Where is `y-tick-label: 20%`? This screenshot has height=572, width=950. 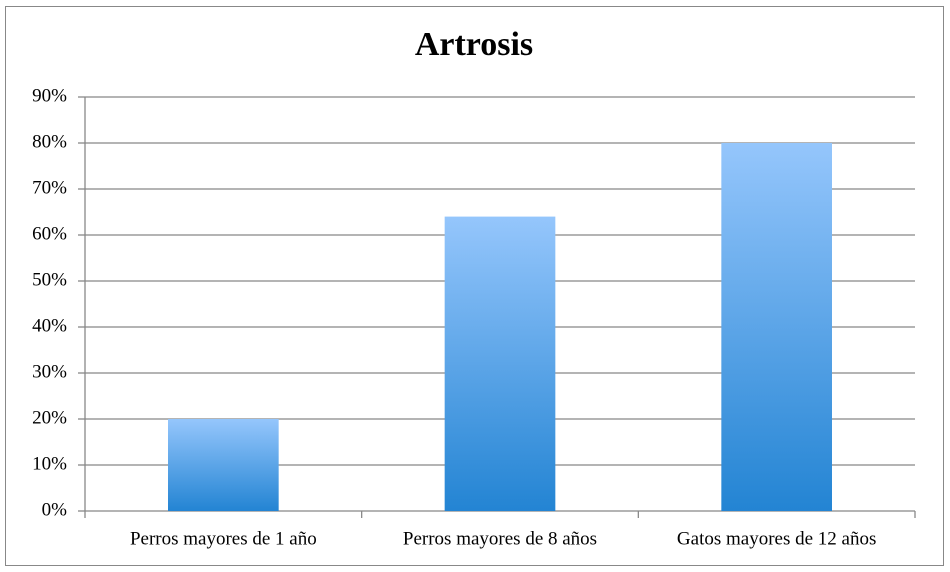 y-tick-label: 20% is located at coordinates (49, 417).